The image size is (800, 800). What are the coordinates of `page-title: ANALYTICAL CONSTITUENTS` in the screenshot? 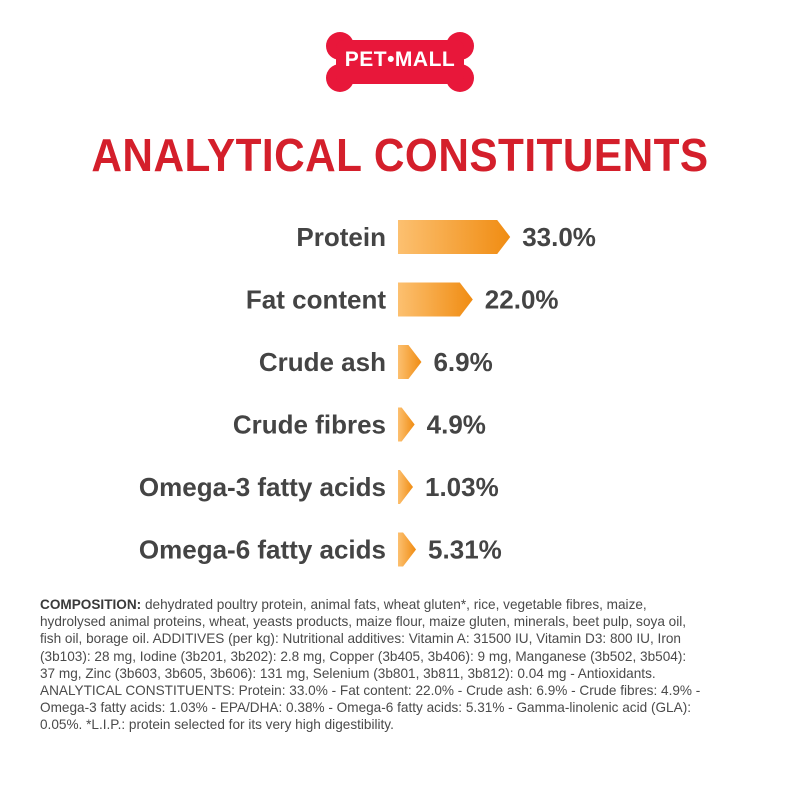 It's located at (400, 155).